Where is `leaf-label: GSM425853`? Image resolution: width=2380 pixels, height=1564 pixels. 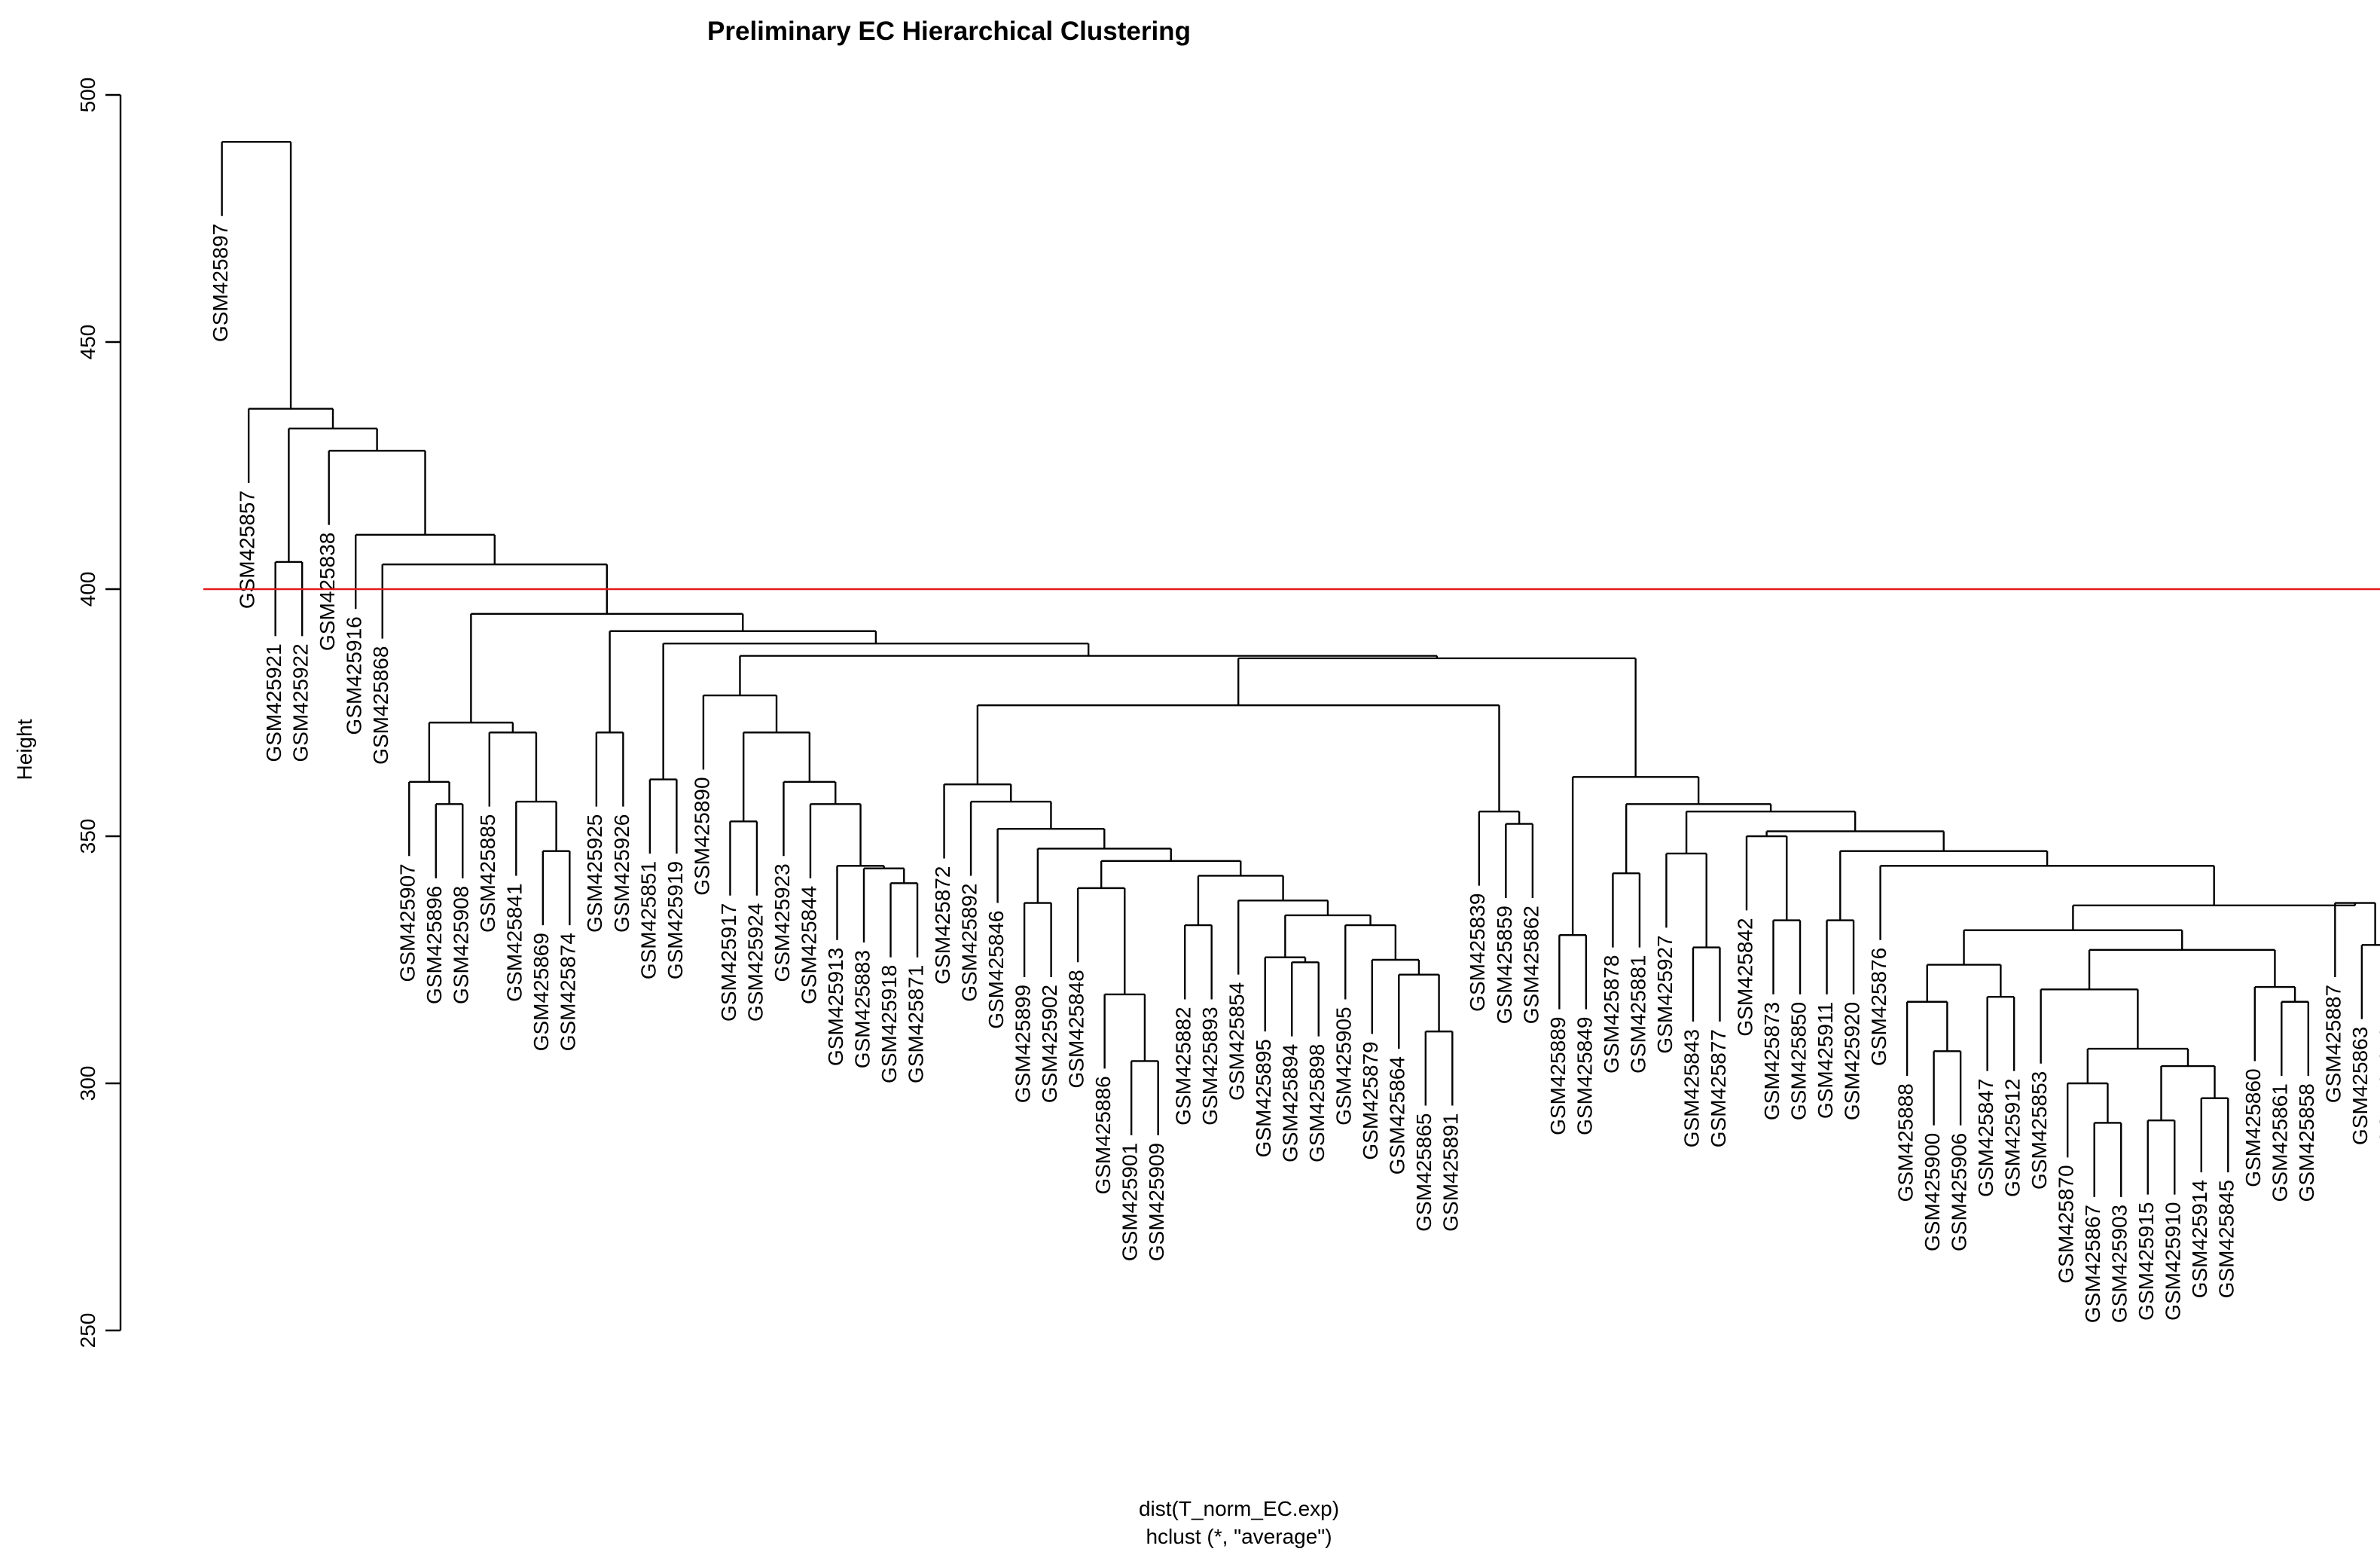
leaf-label: GSM425853 is located at coordinates (2039, 1130).